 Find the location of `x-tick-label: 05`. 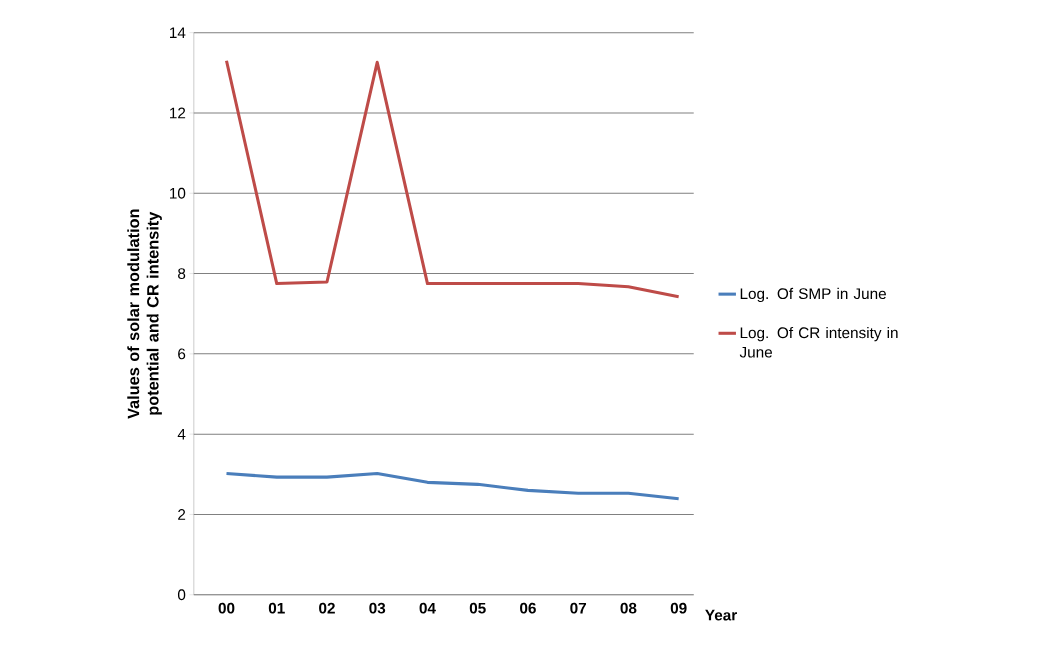

x-tick-label: 05 is located at coordinates (477, 608).